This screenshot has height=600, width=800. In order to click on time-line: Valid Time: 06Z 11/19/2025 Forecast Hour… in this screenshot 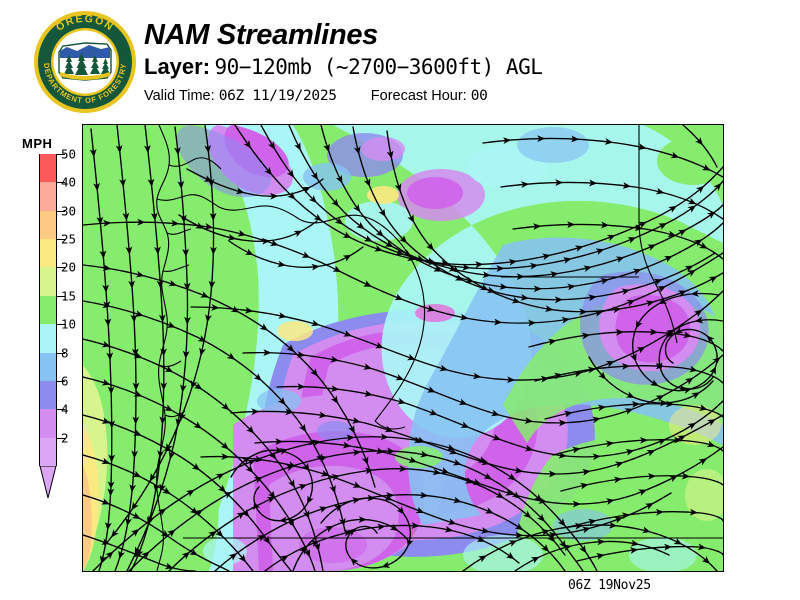, I will do `click(464, 96)`.